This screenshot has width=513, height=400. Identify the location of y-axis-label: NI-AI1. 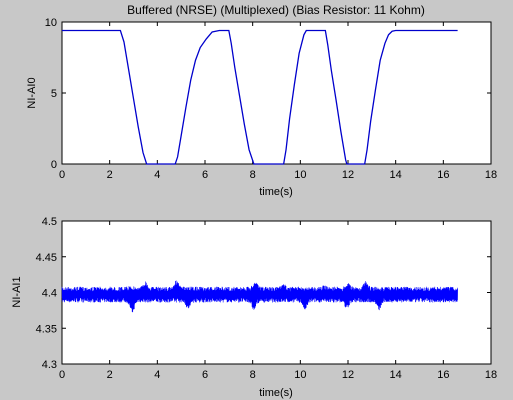
(17, 291).